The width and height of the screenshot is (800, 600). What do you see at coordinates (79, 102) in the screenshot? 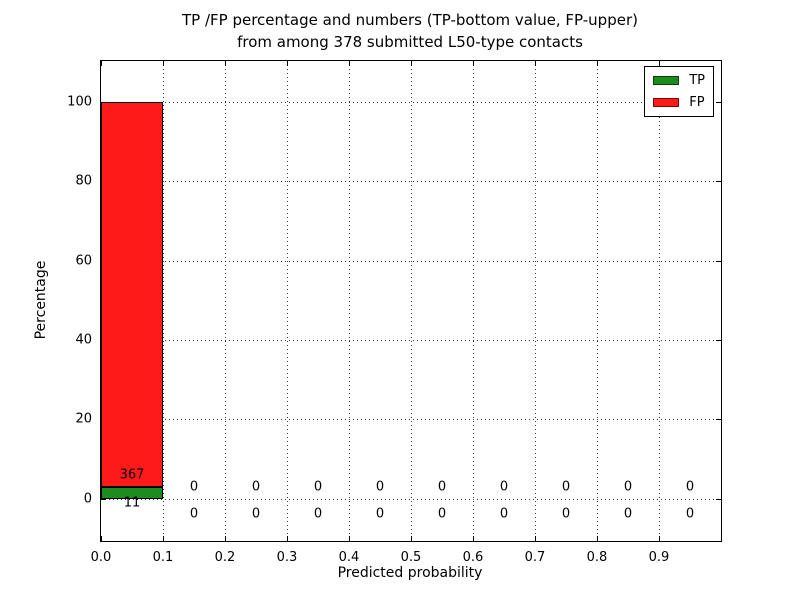
I see `y-tick-label: 100` at bounding box center [79, 102].